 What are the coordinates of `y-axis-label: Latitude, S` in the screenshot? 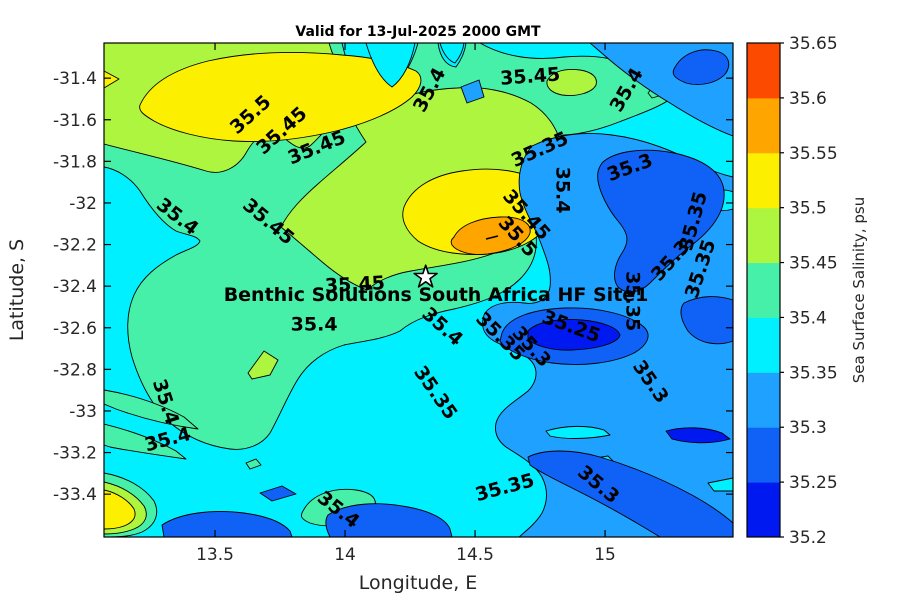 It's located at (17, 290).